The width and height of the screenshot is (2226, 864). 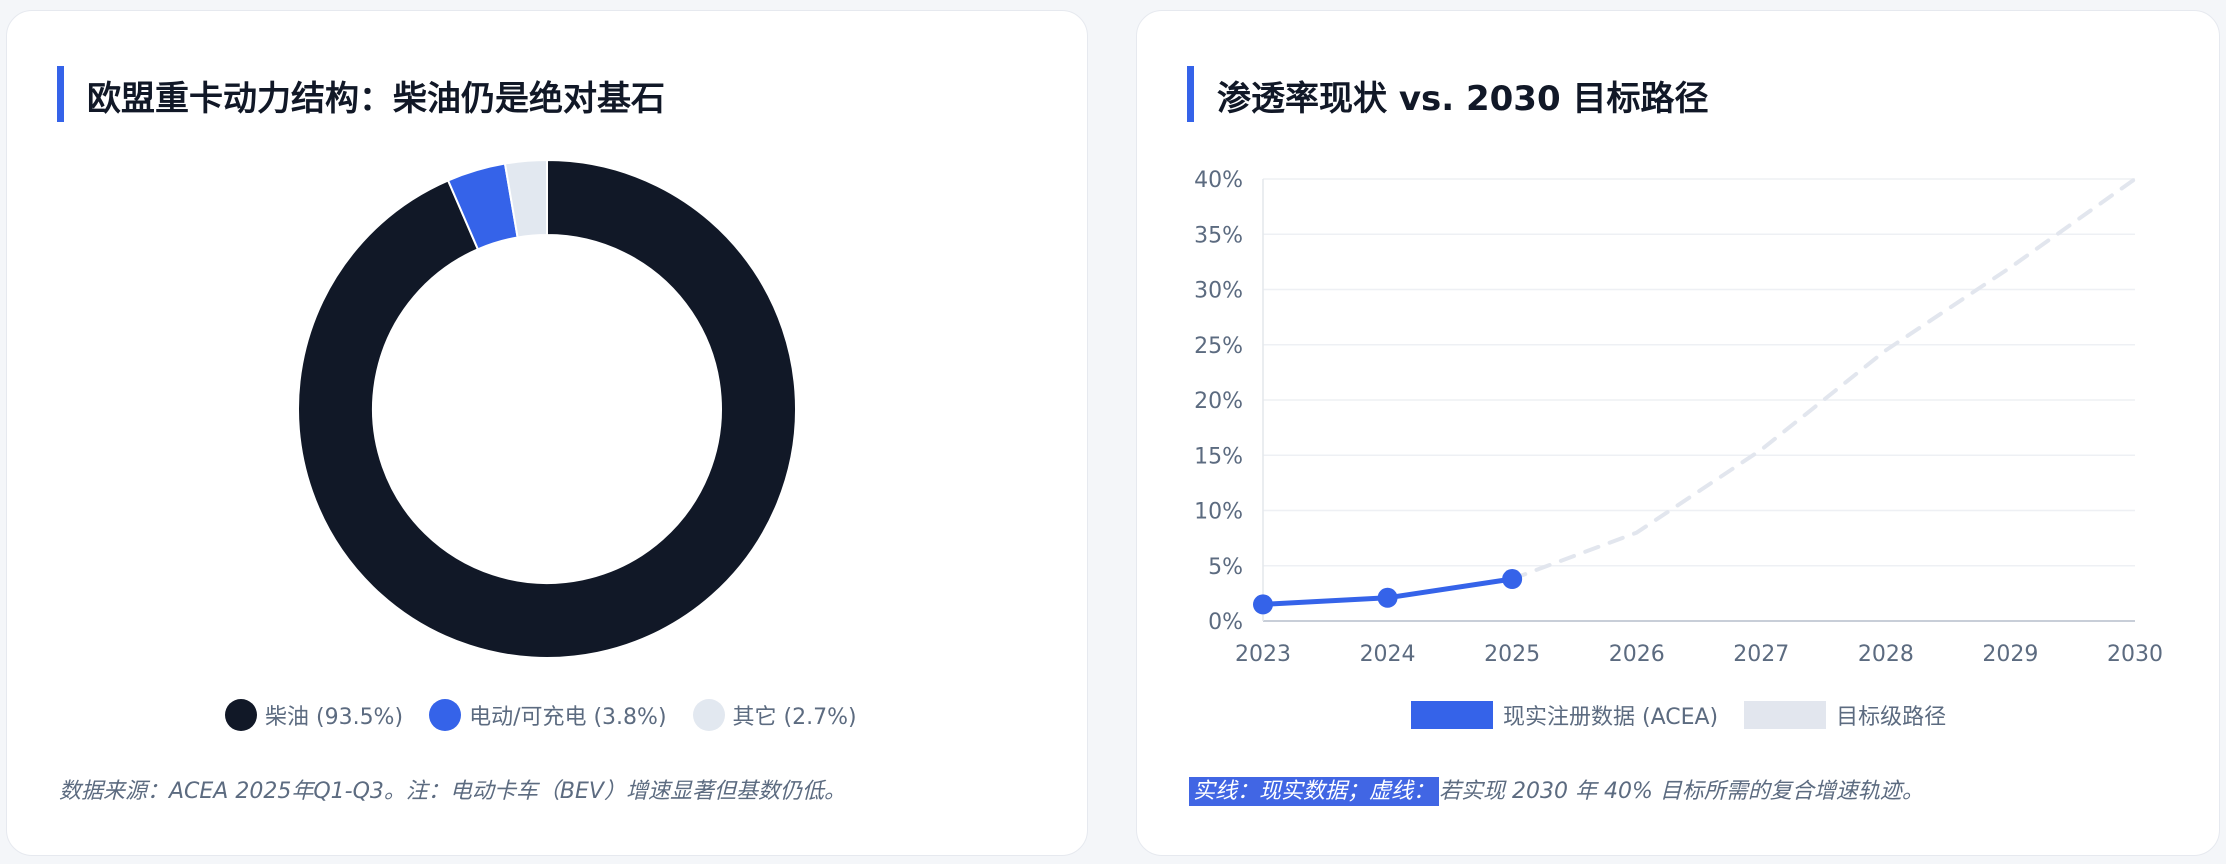 I want to click on card-title: 渗透率现状 vs. 2030 目标路径, so click(x=1448, y=95).